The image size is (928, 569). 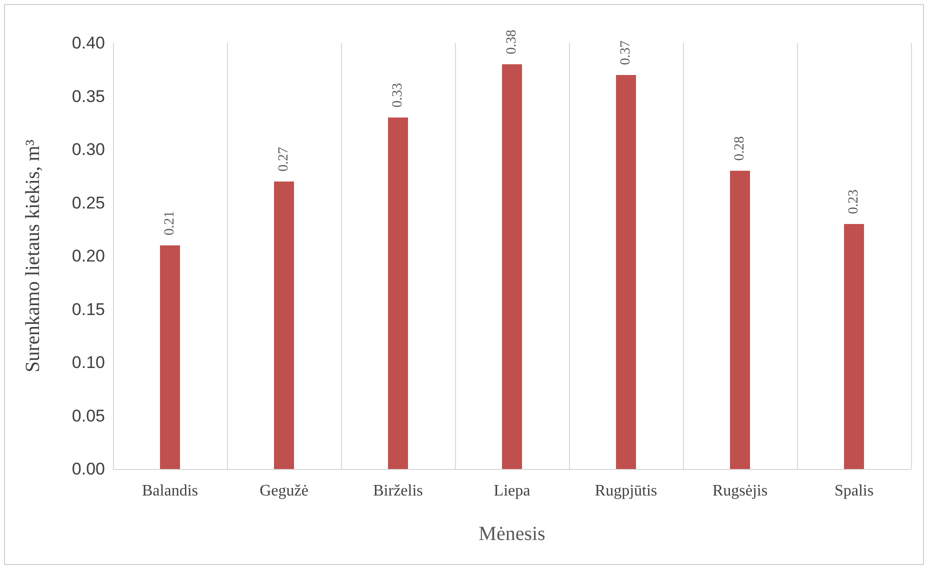 What do you see at coordinates (740, 491) in the screenshot?
I see `x-tick-label: Rugsėjis` at bounding box center [740, 491].